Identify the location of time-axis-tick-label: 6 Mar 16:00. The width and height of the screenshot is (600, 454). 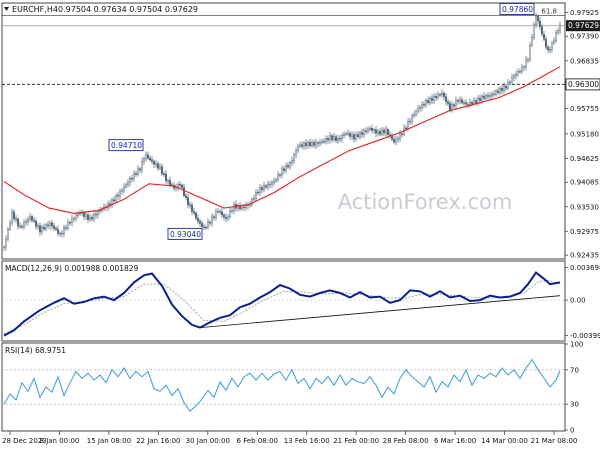
(455, 441).